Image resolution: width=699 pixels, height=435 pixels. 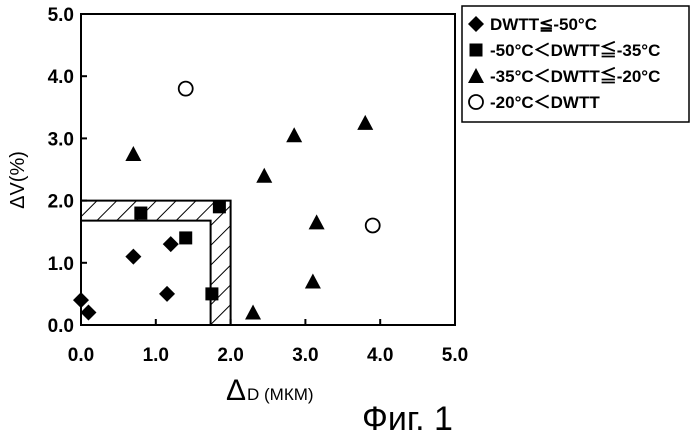 I want to click on legend-square-icon, so click(x=476, y=50).